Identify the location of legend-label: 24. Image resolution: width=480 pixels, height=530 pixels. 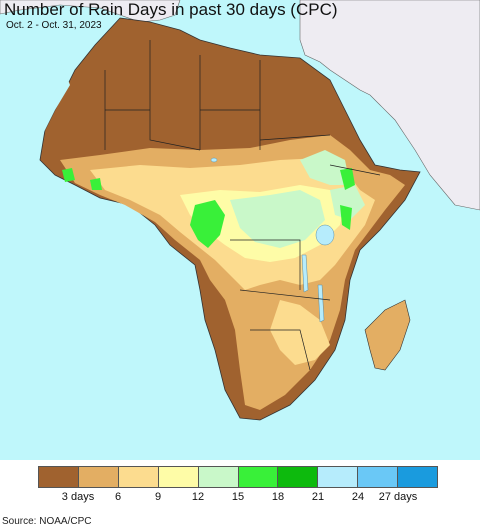
(358, 497).